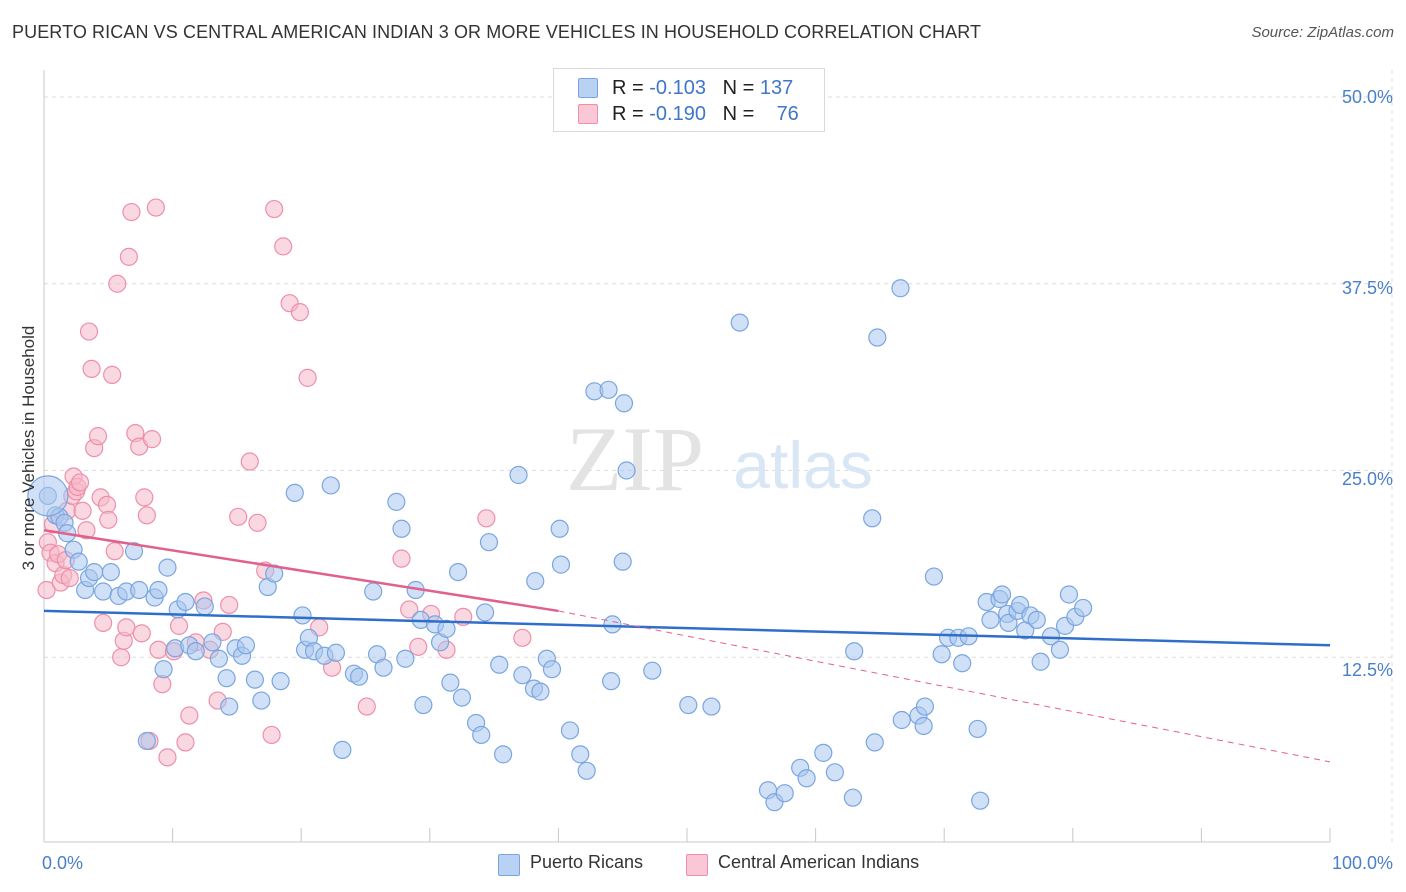  What do you see at coordinates (819, 862) in the screenshot?
I see `bottom-legend-label: Central American Indians` at bounding box center [819, 862].